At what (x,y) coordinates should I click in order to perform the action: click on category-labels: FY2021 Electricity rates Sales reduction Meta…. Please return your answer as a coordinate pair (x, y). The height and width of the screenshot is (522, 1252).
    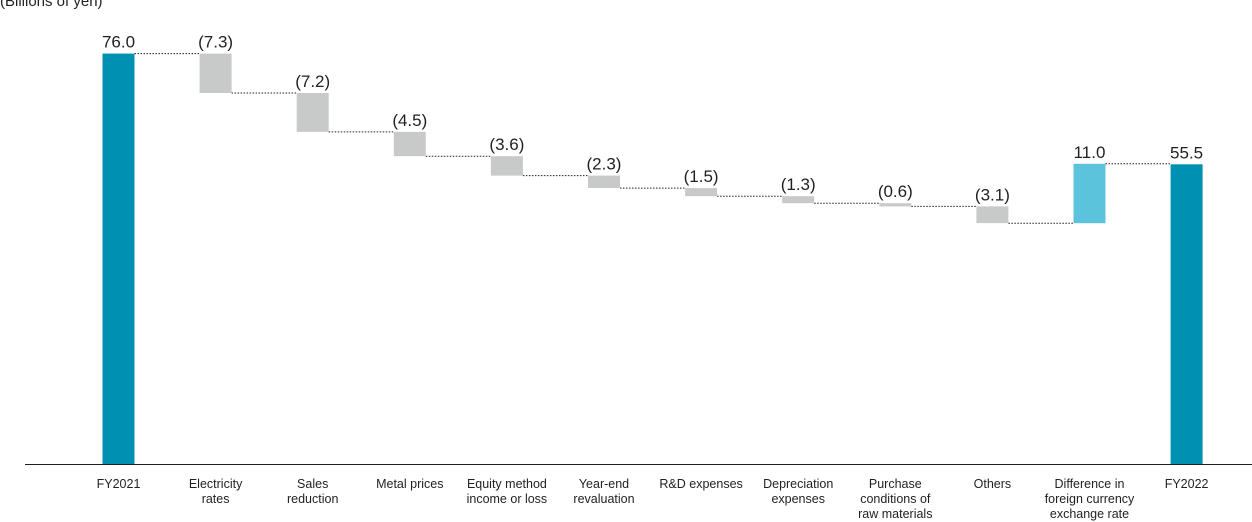
    Looking at the image, I should click on (653, 499).